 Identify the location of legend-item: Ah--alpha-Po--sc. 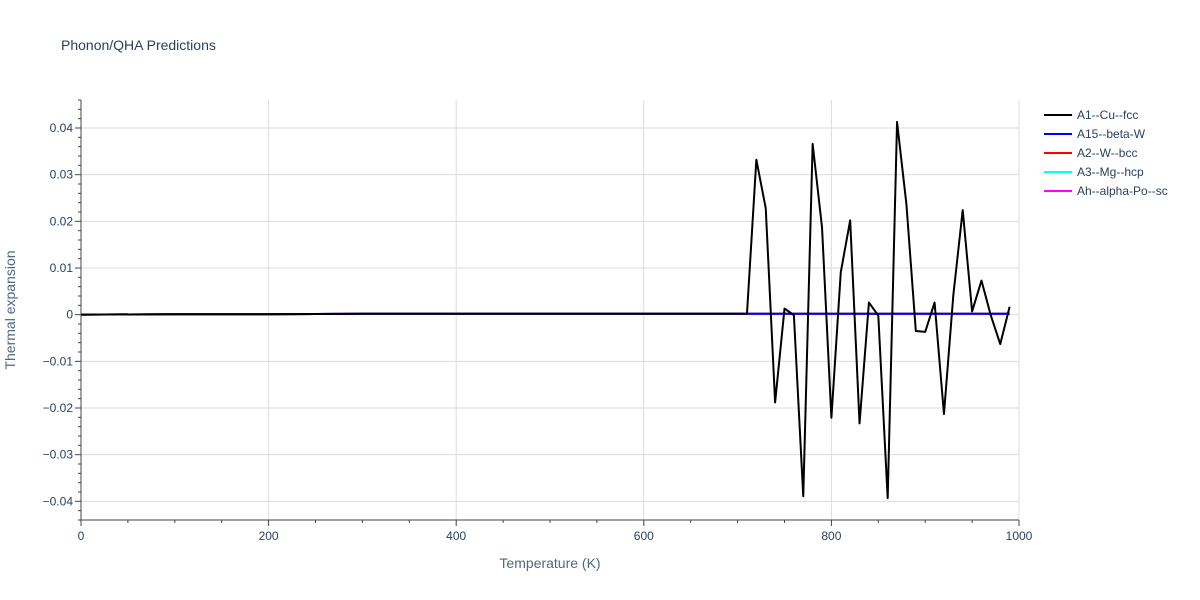
(1106, 191).